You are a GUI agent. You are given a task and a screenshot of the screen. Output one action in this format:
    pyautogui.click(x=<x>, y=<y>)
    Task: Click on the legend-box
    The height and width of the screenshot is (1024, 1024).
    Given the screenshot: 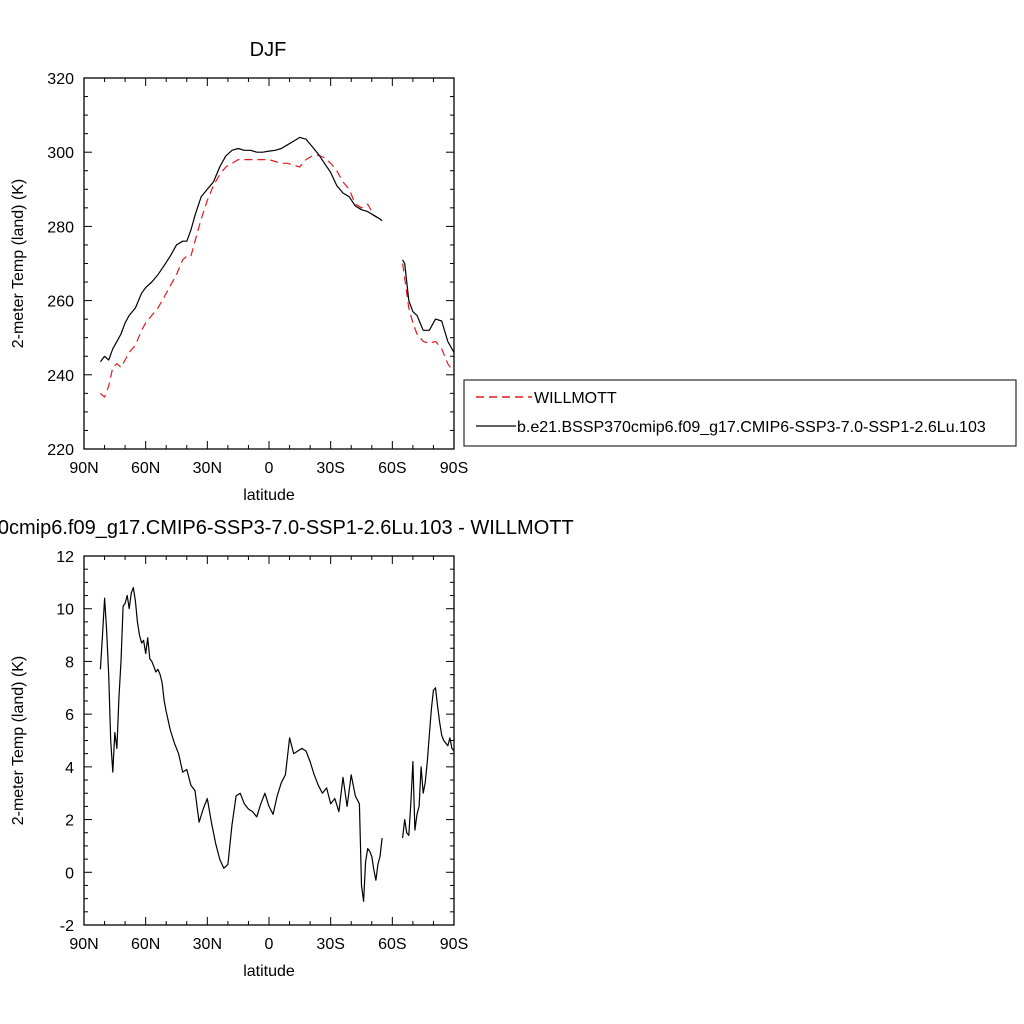 What is the action you would take?
    pyautogui.click(x=740, y=413)
    